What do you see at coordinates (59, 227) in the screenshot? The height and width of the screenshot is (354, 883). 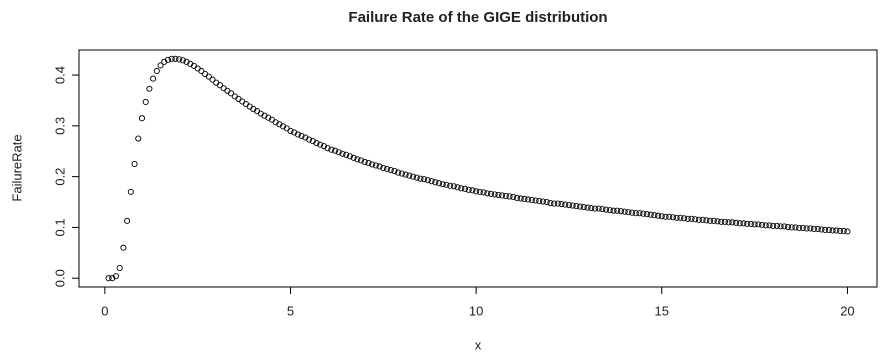 I see `y-tick-label: 0.1` at bounding box center [59, 227].